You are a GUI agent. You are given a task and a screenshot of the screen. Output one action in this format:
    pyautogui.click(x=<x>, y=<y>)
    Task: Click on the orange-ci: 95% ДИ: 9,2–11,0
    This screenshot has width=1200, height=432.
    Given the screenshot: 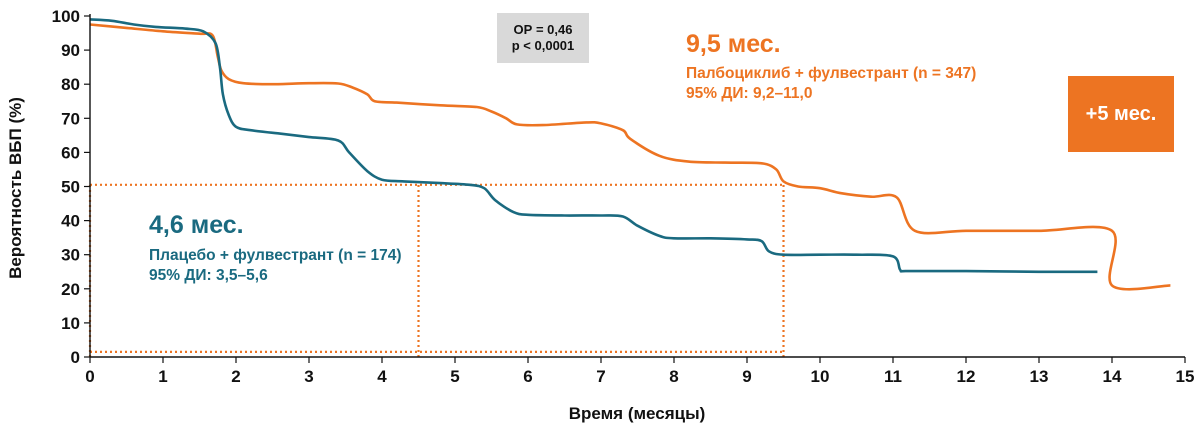 What is the action you would take?
    pyautogui.click(x=749, y=93)
    